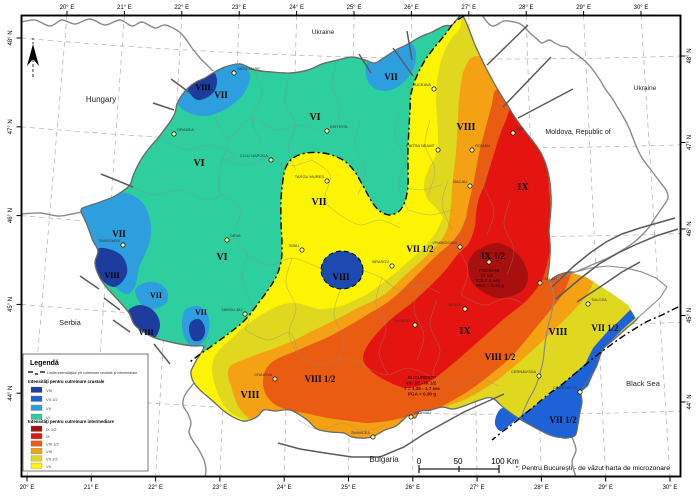 The image size is (700, 499). What do you see at coordinates (482, 145) in the screenshot?
I see `svg-text: ROMAN` at bounding box center [482, 145].